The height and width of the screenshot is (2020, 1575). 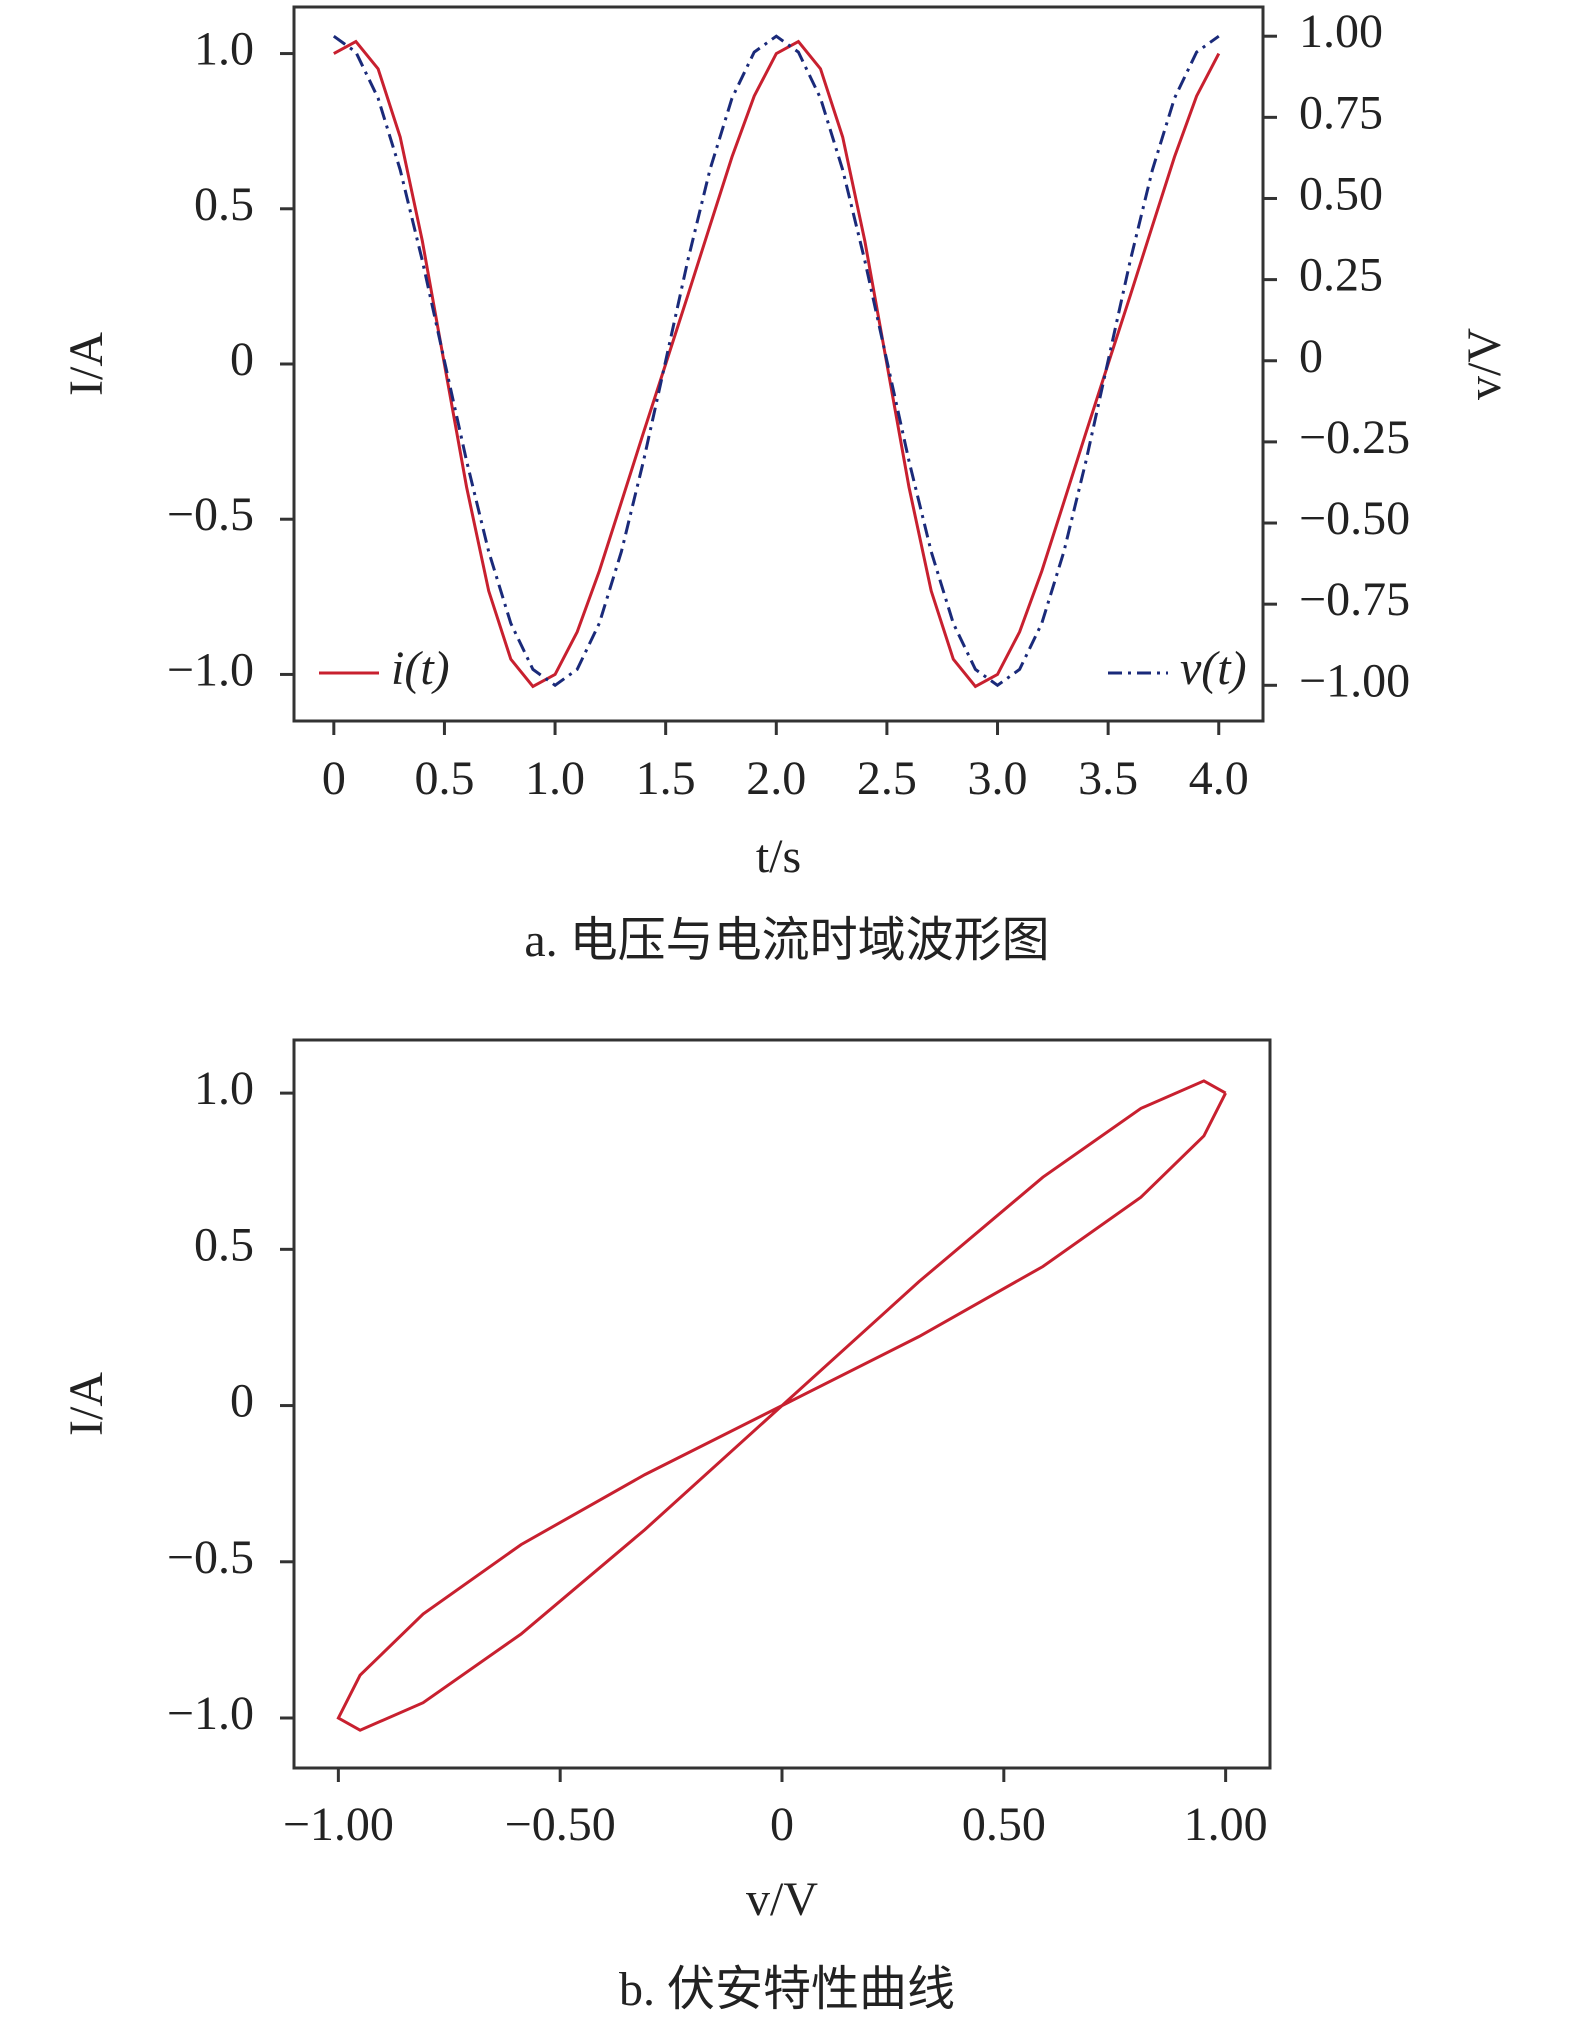 What do you see at coordinates (420, 668) in the screenshot?
I see `legend-label: i(t)` at bounding box center [420, 668].